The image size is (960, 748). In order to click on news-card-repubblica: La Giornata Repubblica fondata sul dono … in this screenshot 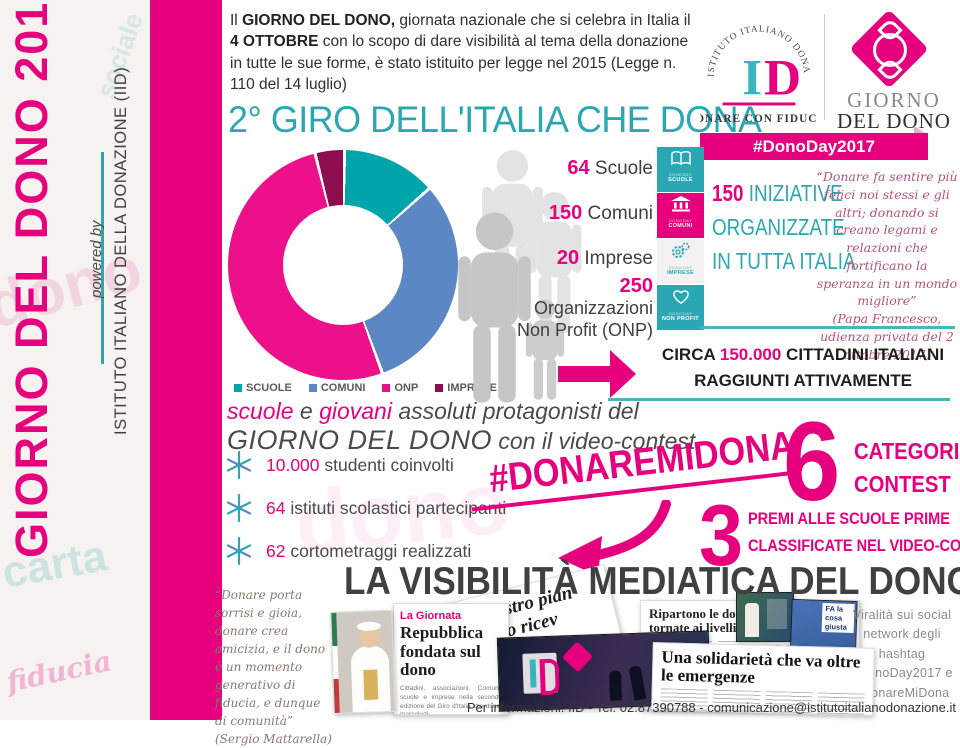, I will do `click(451, 659)`.